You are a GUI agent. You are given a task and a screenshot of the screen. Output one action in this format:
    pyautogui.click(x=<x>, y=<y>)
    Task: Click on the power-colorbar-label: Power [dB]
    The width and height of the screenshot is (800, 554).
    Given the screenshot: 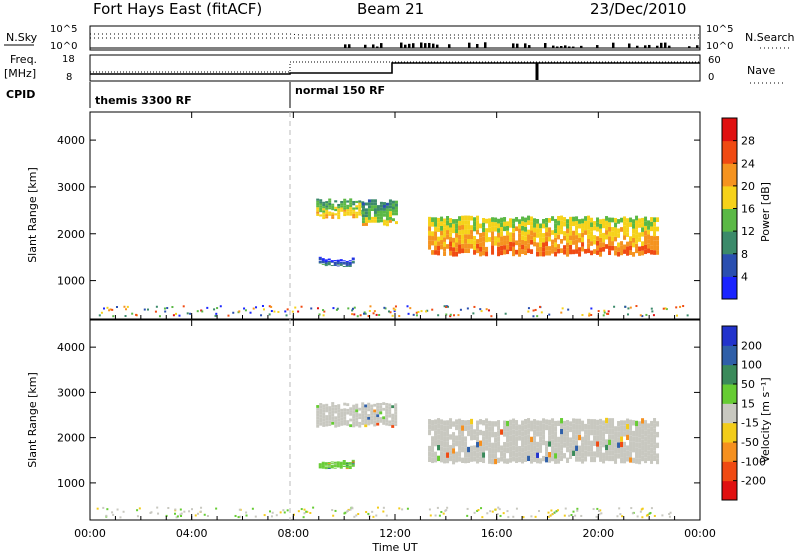 What is the action you would take?
    pyautogui.click(x=765, y=212)
    